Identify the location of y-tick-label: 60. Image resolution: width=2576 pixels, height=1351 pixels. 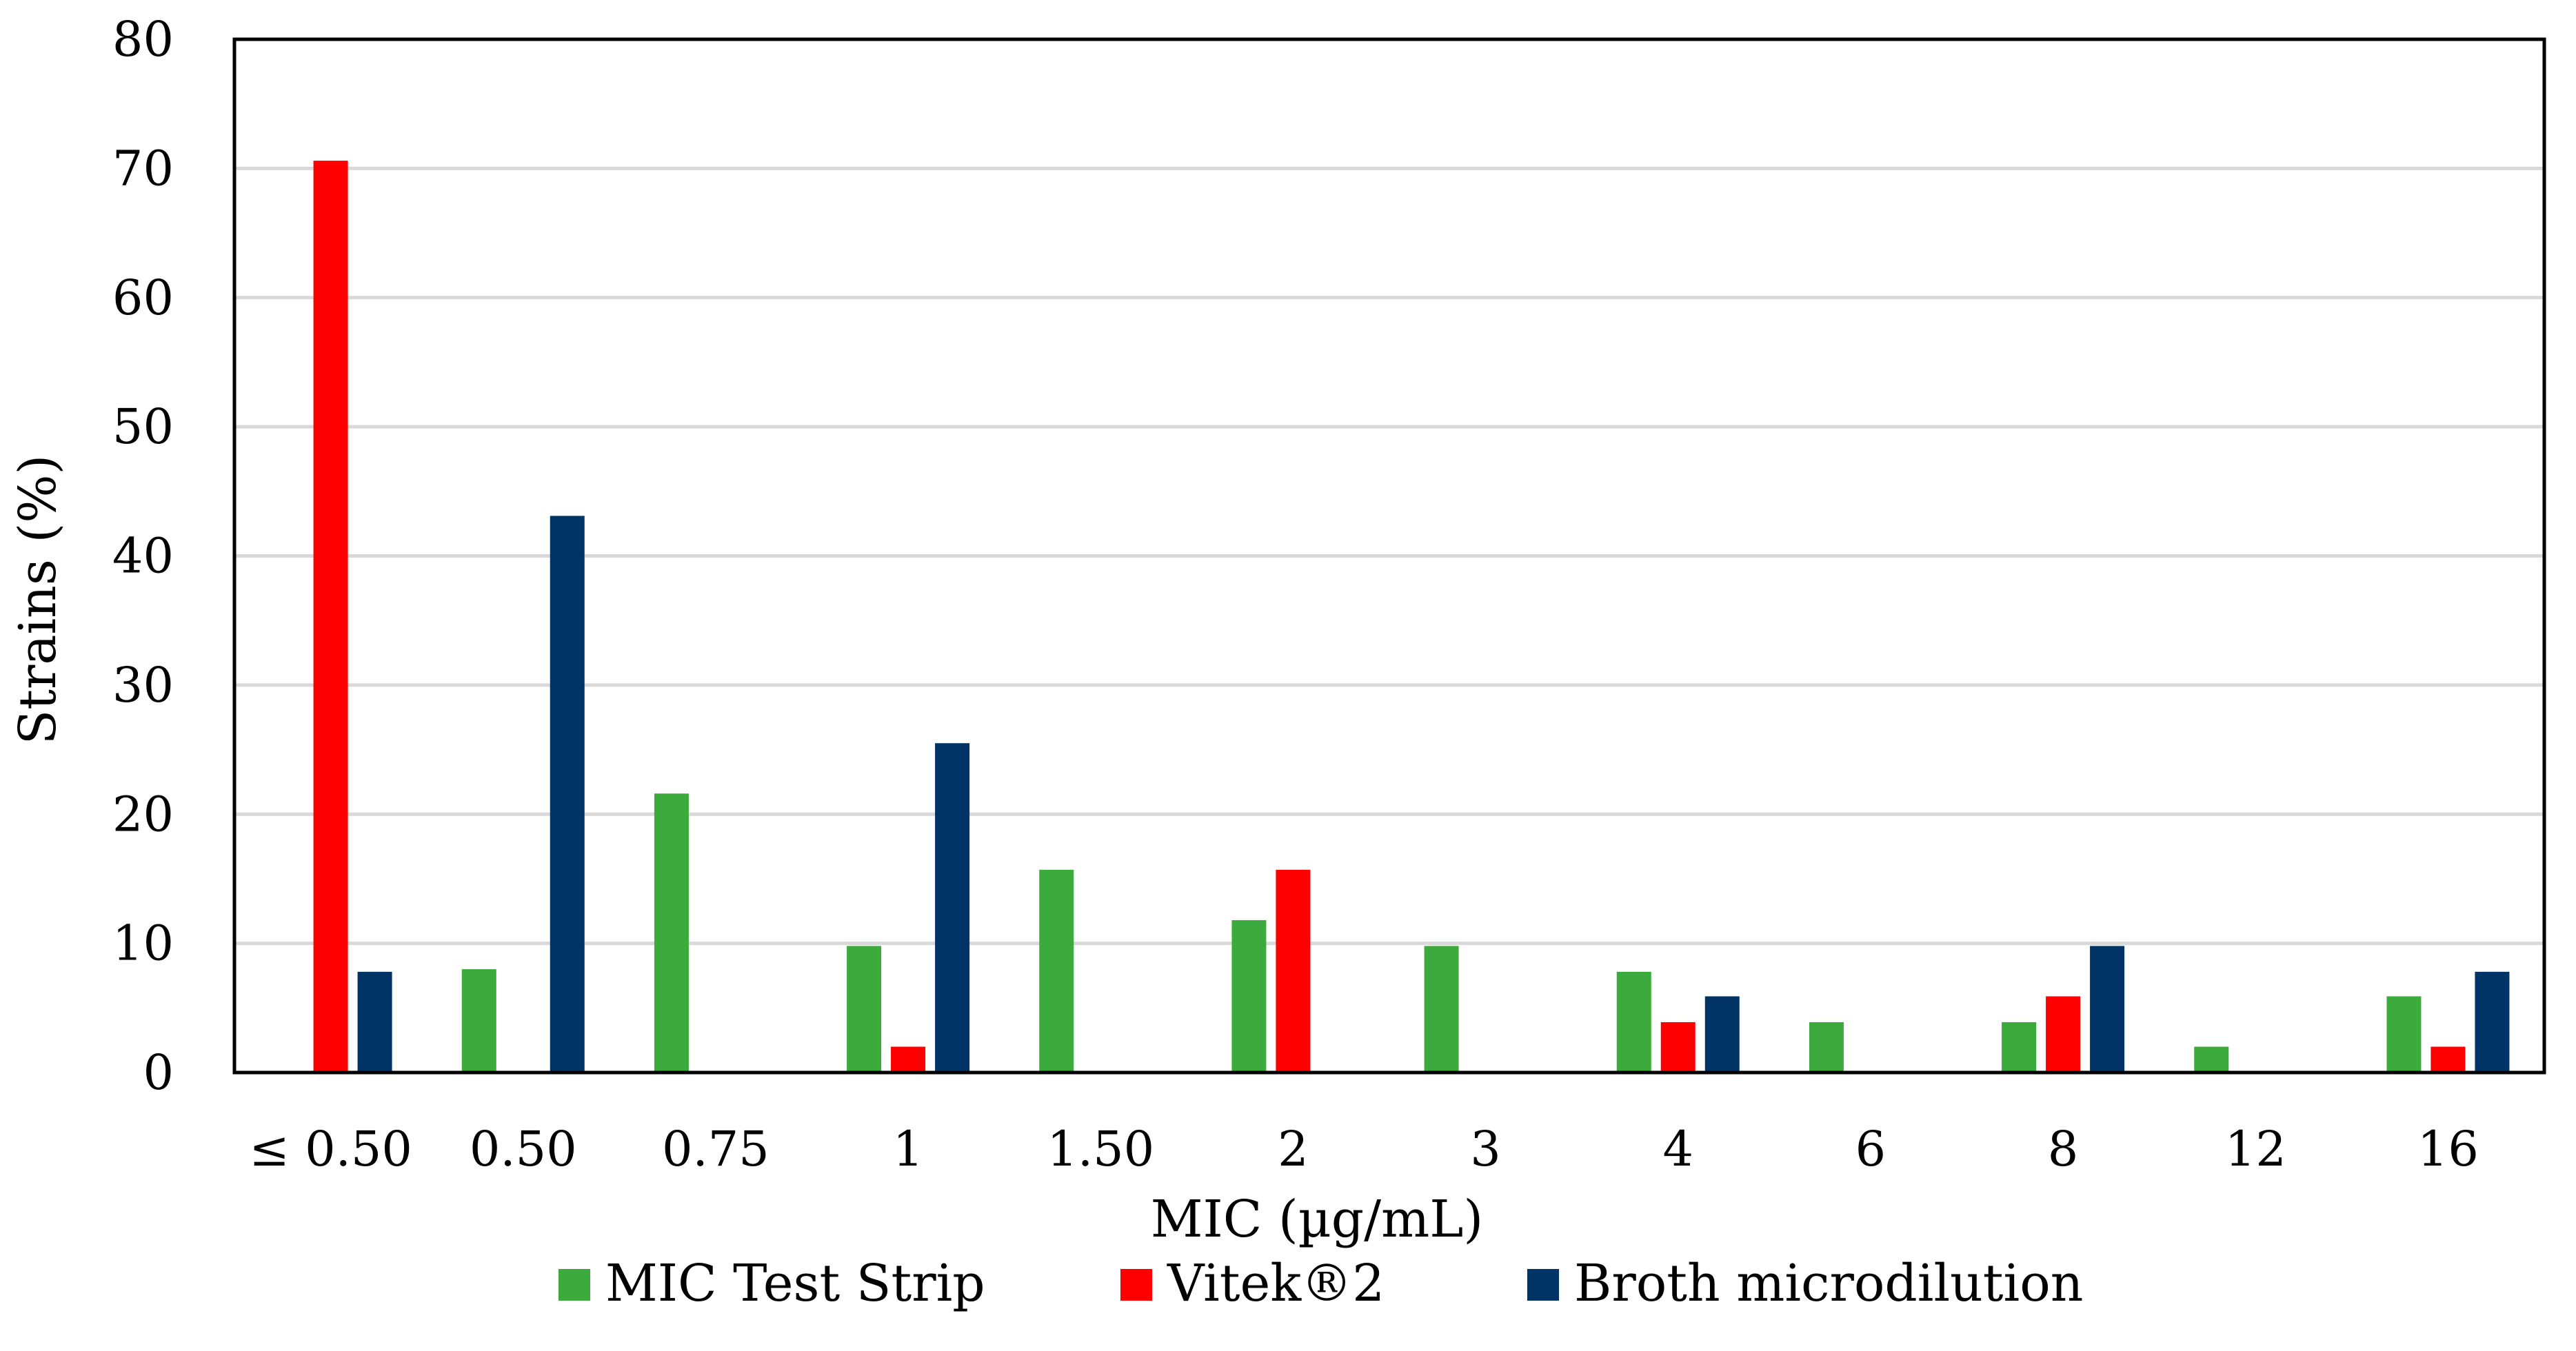
(143, 298).